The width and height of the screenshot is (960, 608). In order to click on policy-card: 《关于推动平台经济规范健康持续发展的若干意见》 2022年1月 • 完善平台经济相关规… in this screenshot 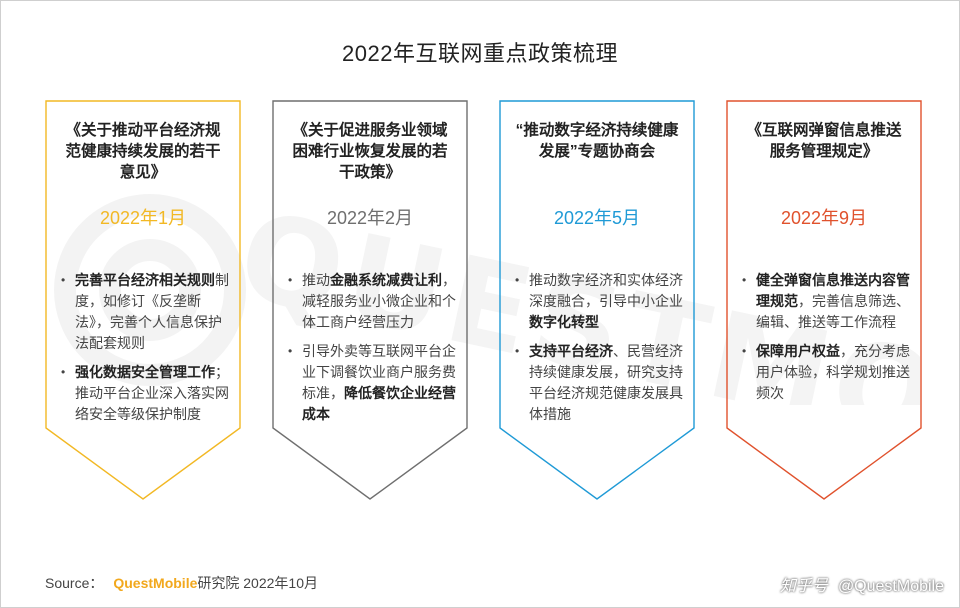, I will do `click(143, 300)`.